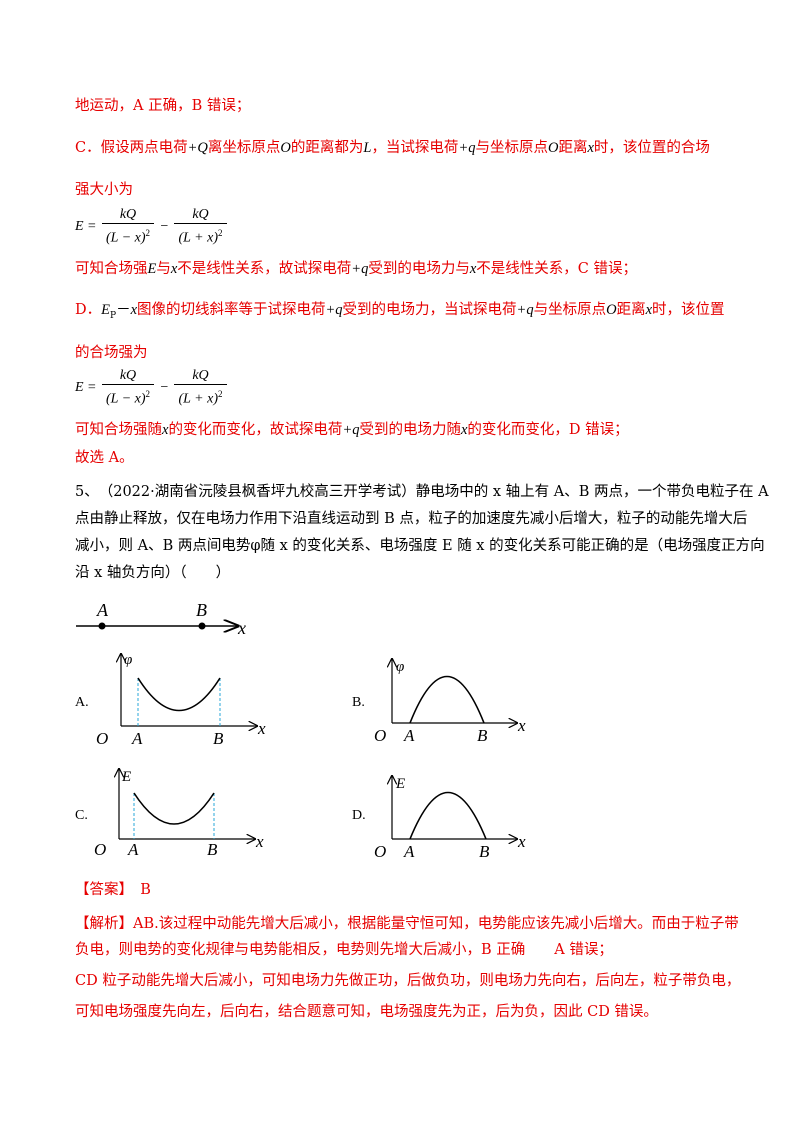 The width and height of the screenshot is (800, 1132). What do you see at coordinates (202, 626) in the screenshot?
I see `point-b-dot` at bounding box center [202, 626].